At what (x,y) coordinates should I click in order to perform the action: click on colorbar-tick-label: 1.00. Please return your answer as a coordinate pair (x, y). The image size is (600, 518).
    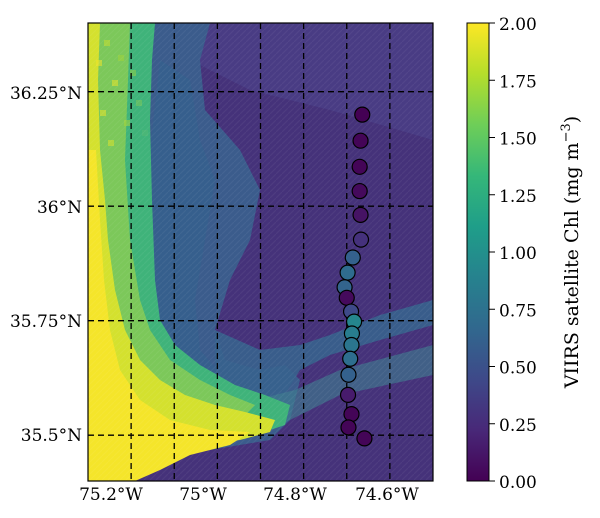
    Looking at the image, I should click on (518, 254).